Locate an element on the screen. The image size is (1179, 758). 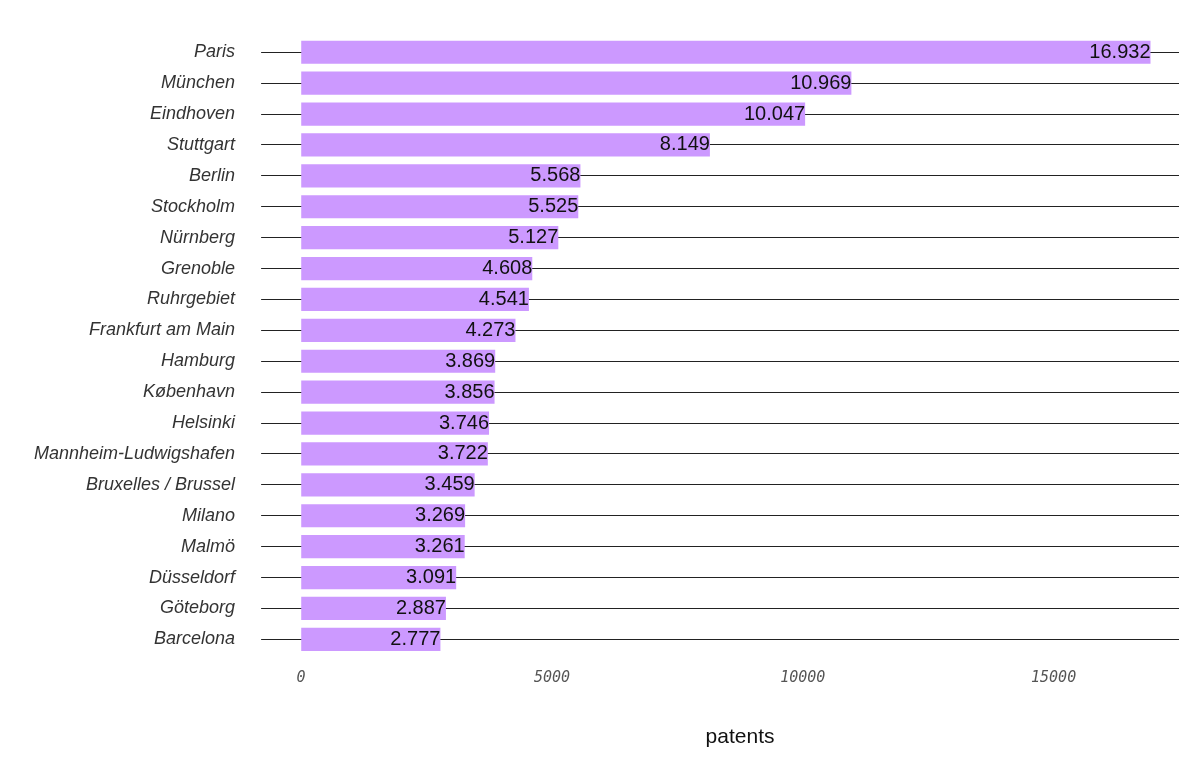
y-tick-label: Stuttgart is located at coordinates (202, 143).